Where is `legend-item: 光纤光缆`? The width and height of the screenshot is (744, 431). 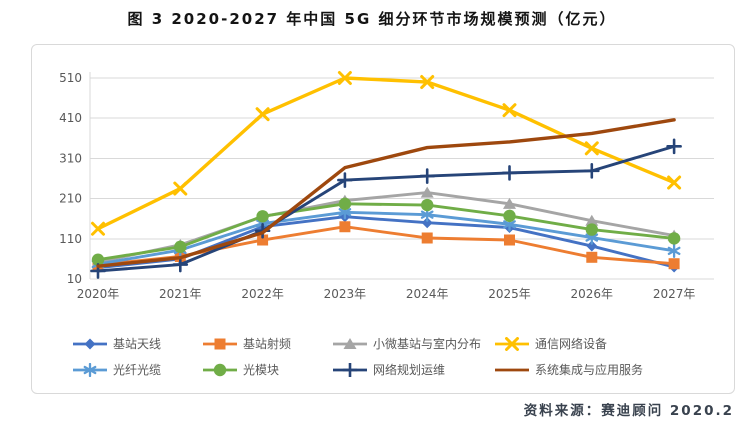
legend-item: 光纤光缆 is located at coordinates (137, 369).